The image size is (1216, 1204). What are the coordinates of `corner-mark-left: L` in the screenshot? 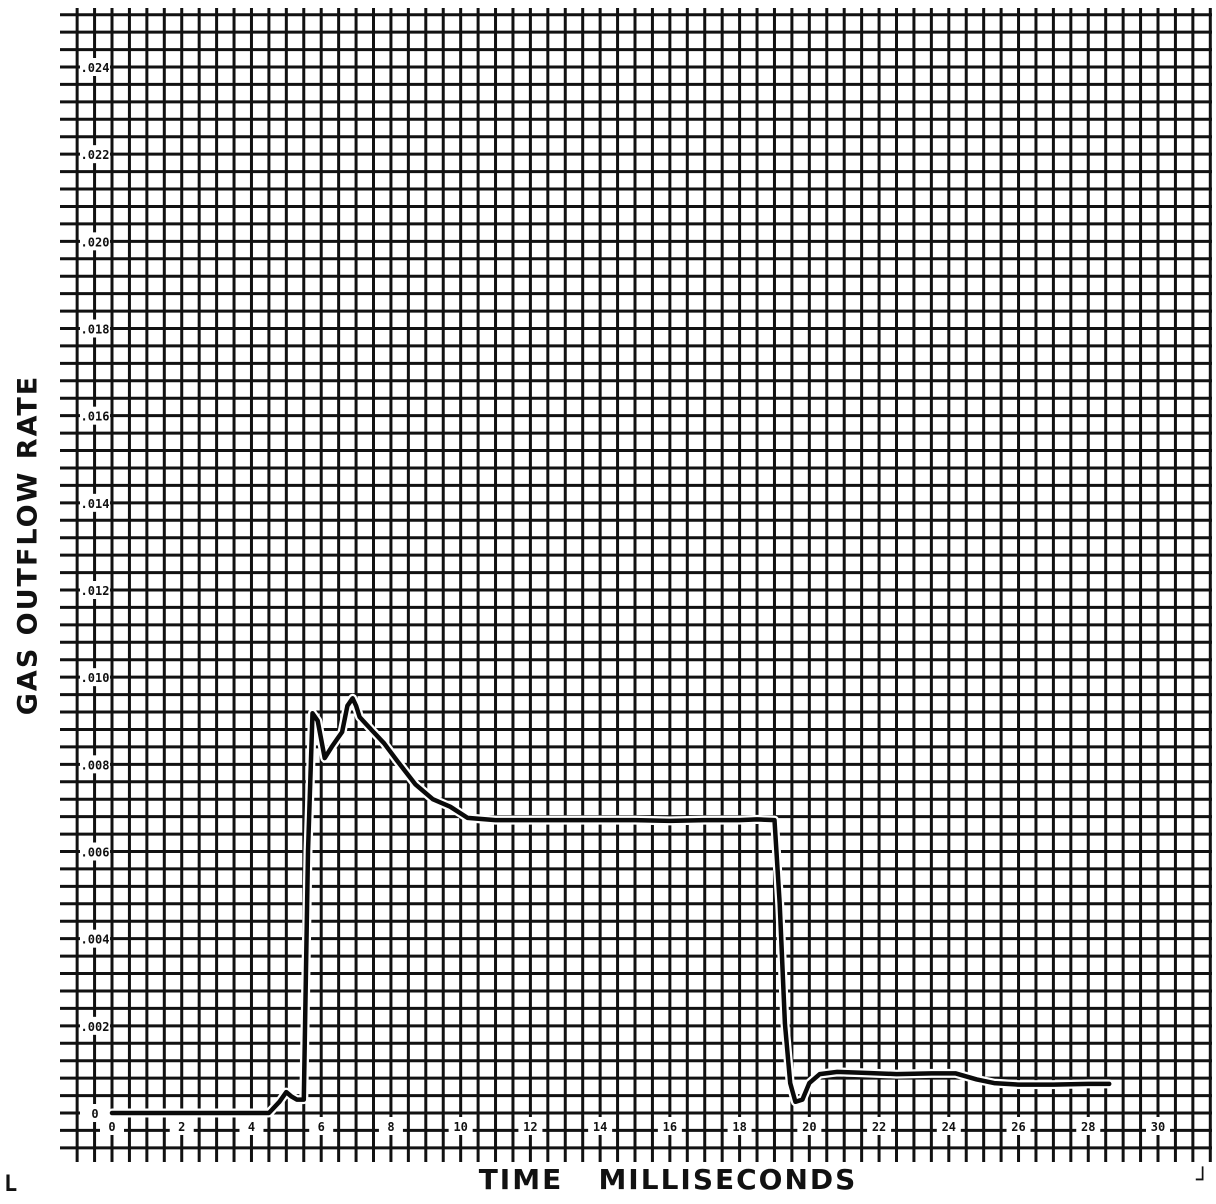 It's located at (11, 1184).